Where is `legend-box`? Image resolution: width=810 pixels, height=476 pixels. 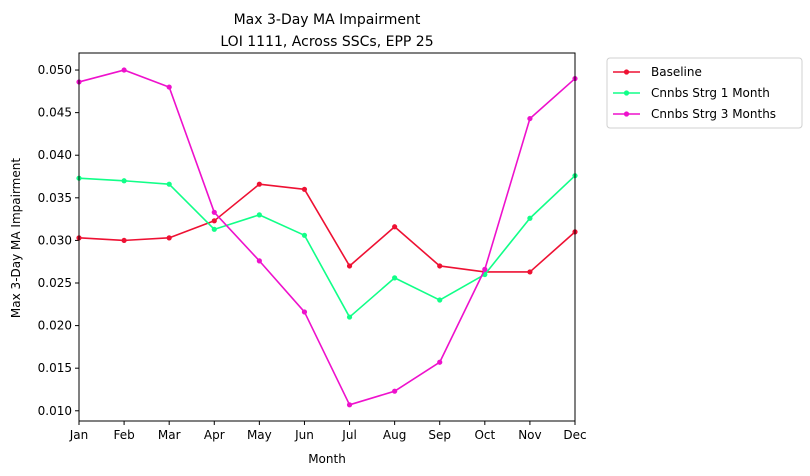 legend-box is located at coordinates (704, 93).